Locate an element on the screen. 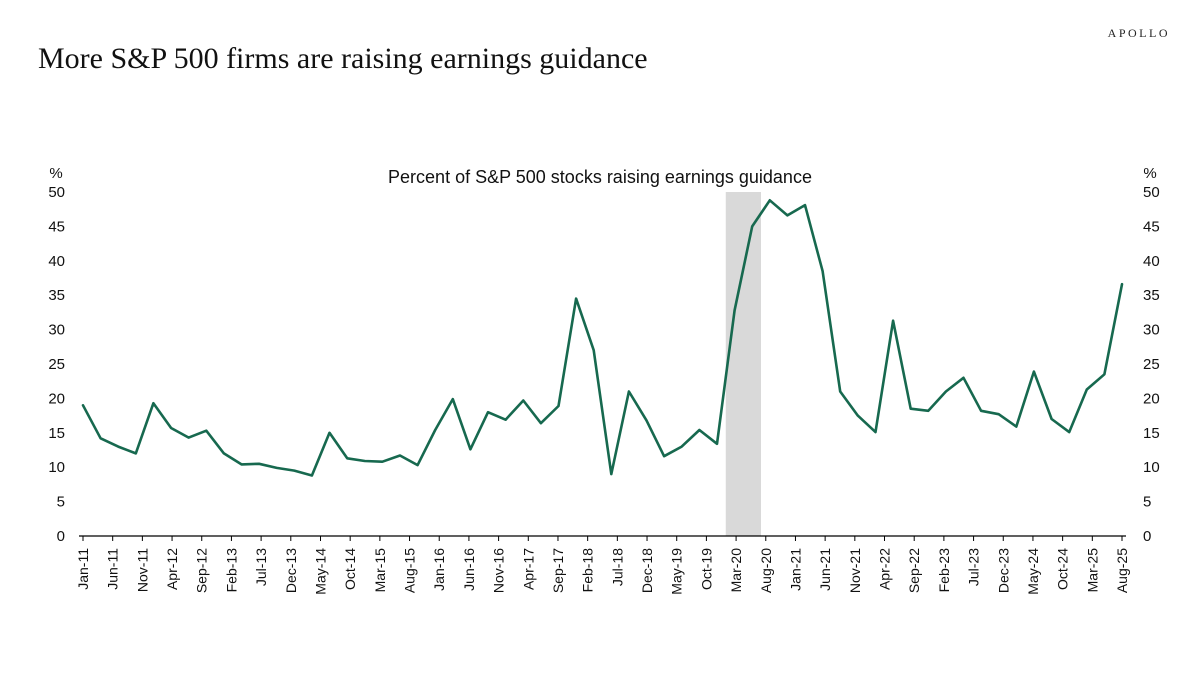 Image resolution: width=1200 pixels, height=674 pixels. x-tick-label: Jan-11 is located at coordinates (83, 569).